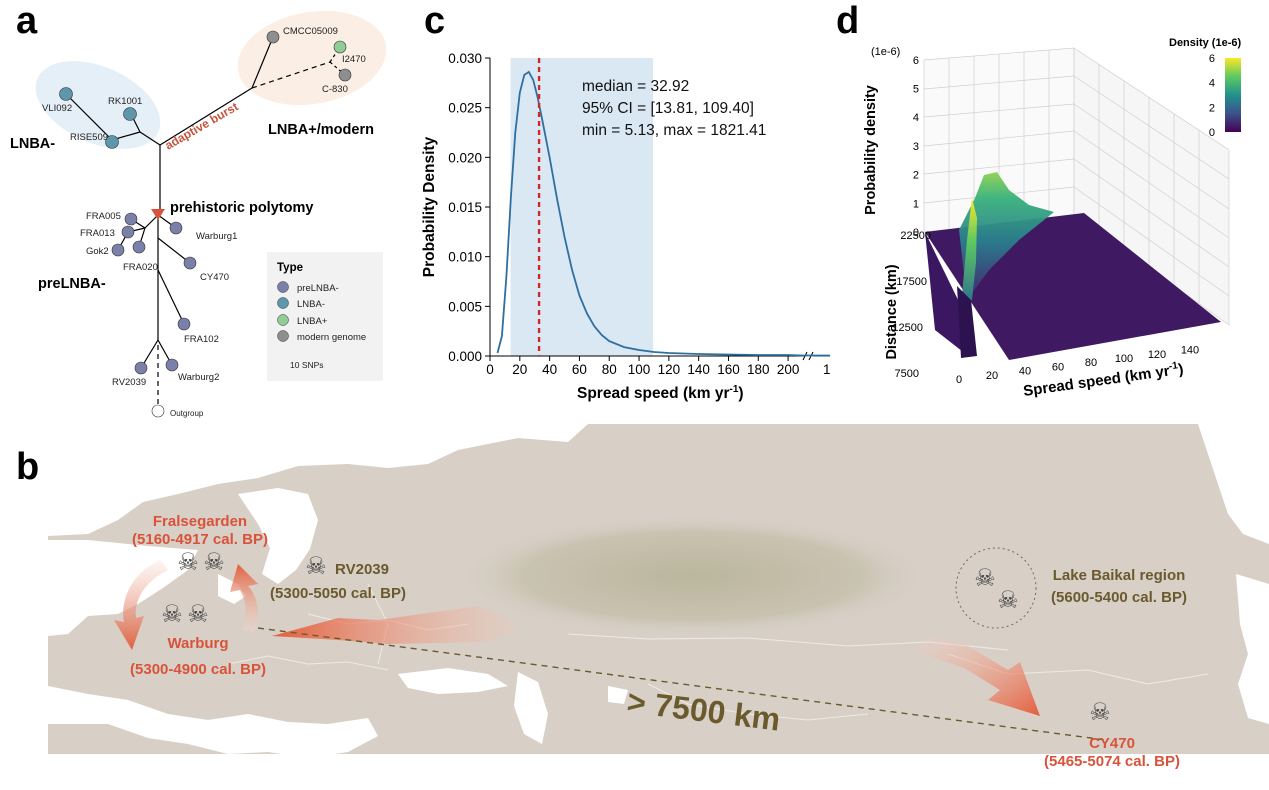 Image resolution: width=1269 pixels, height=790 pixels. What do you see at coordinates (140, 267) in the screenshot?
I see `label-fra020: FRA020` at bounding box center [140, 267].